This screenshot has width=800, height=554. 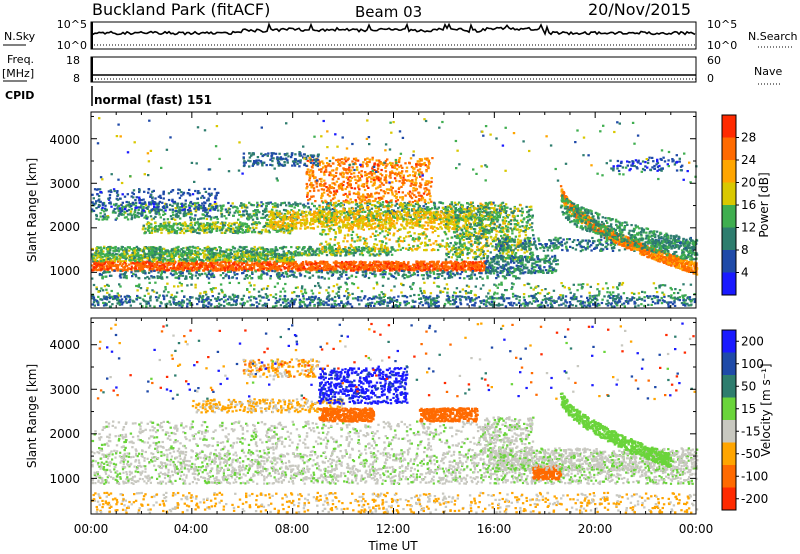 What do you see at coordinates (393, 29) in the screenshot?
I see `nsky-trace` at bounding box center [393, 29].